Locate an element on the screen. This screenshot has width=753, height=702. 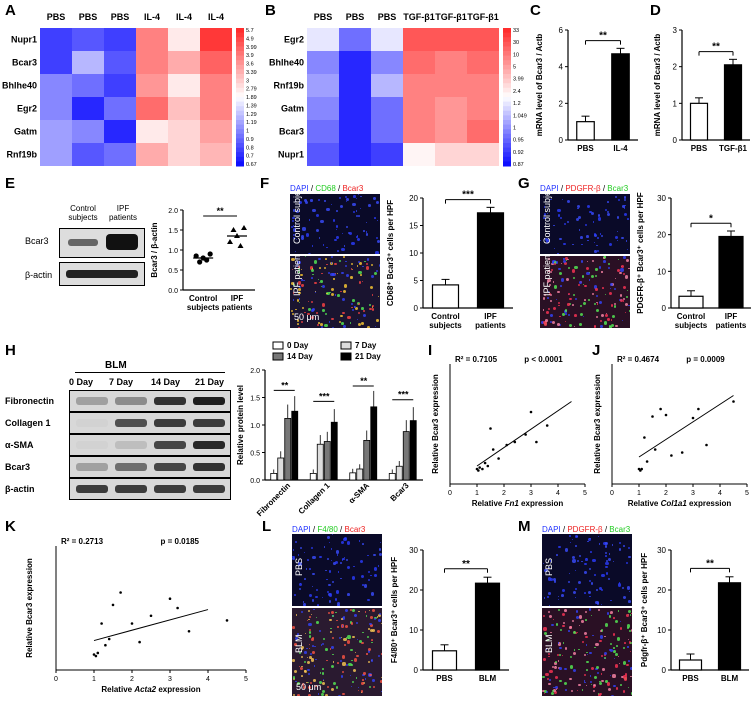
y-tick-label: 0.0 is located at coordinates (173, 291).